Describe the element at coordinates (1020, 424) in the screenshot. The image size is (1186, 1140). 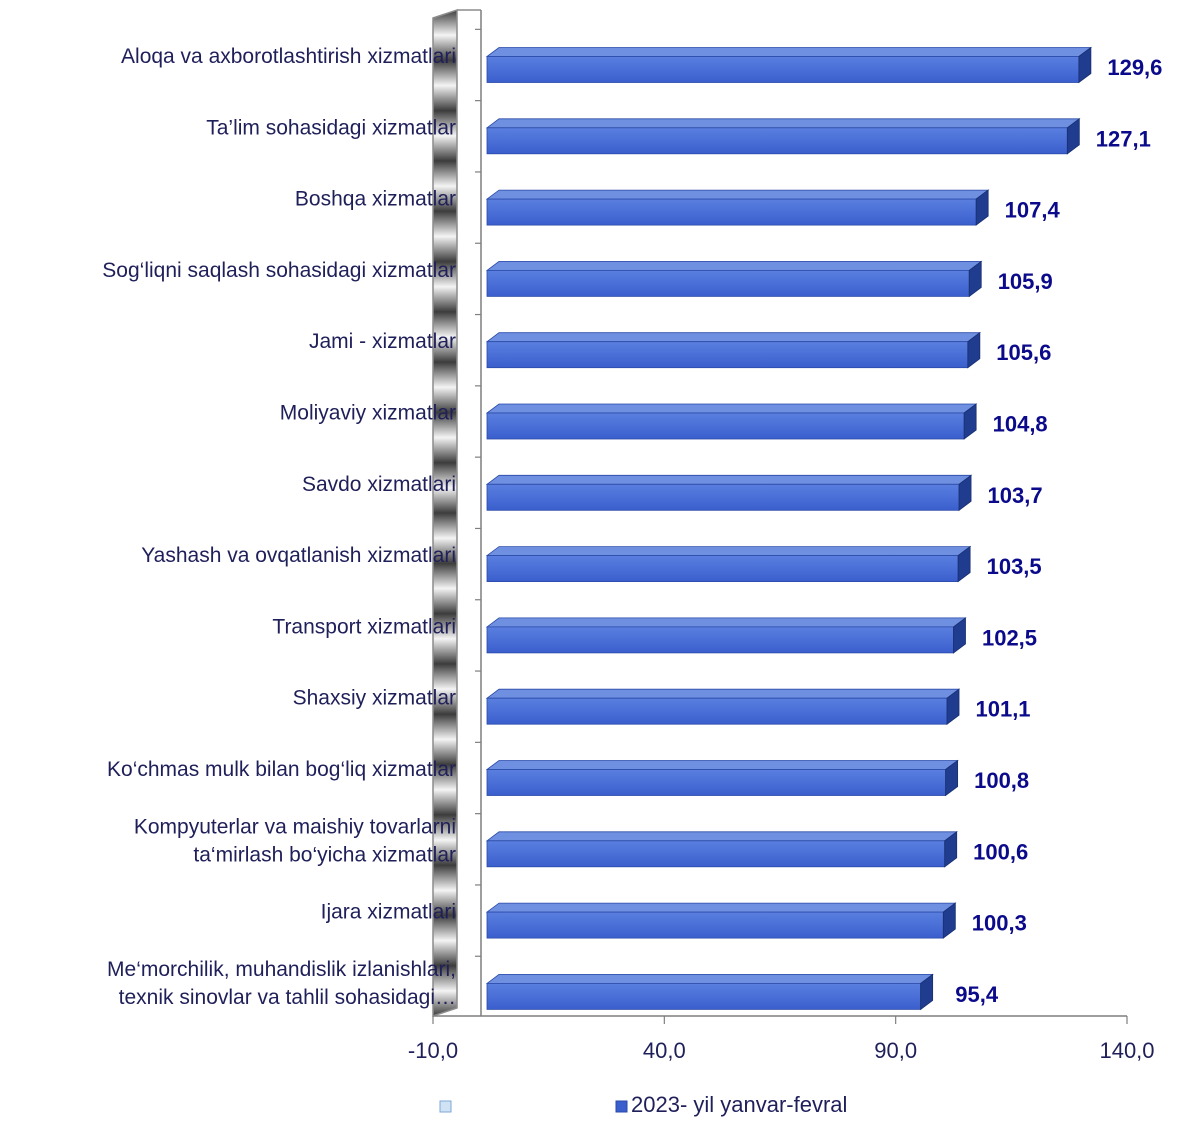
I see `data-label: 104,8` at that location.